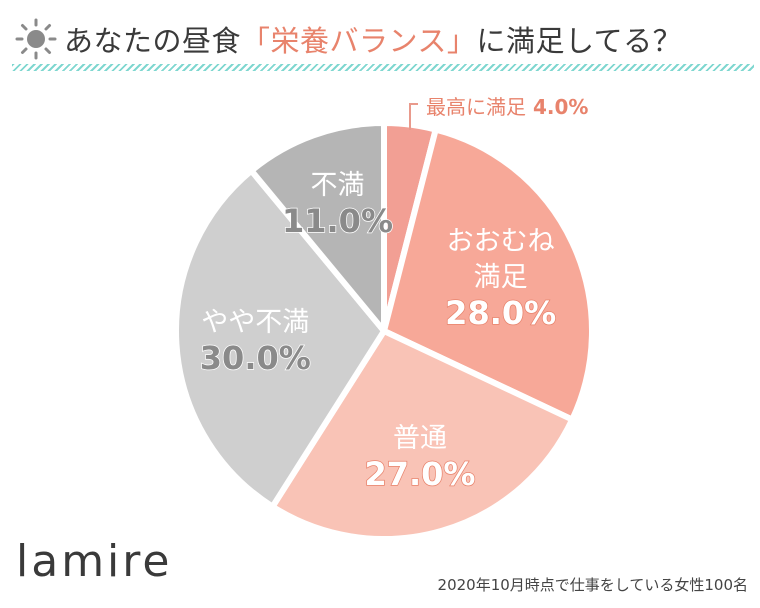 Image resolution: width=760 pixels, height=608 pixels. What do you see at coordinates (94, 561) in the screenshot?
I see `brand-logo: lamire` at bounding box center [94, 561].